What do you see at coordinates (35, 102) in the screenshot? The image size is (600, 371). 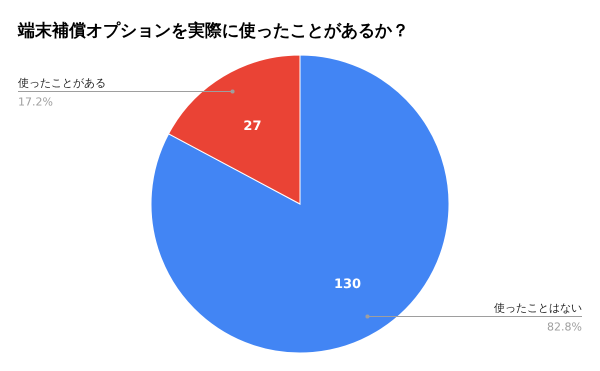 I see `text: 17.2%` at bounding box center [35, 102].